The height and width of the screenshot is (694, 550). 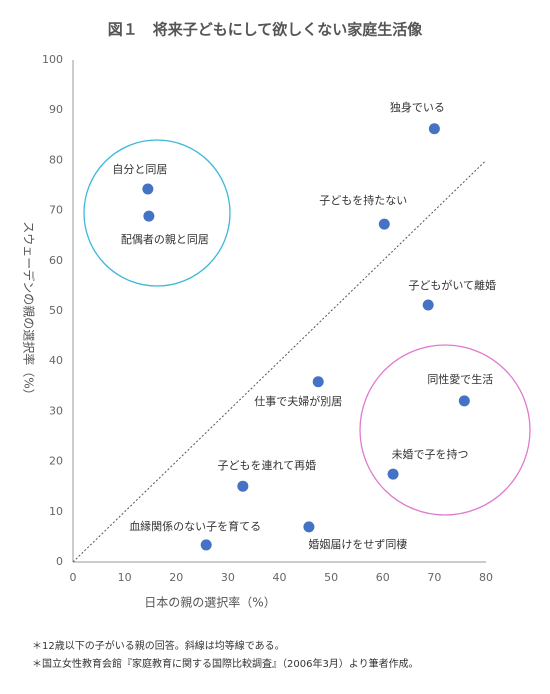 What do you see at coordinates (280, 577) in the screenshot?
I see `x-tick-label: 40` at bounding box center [280, 577].